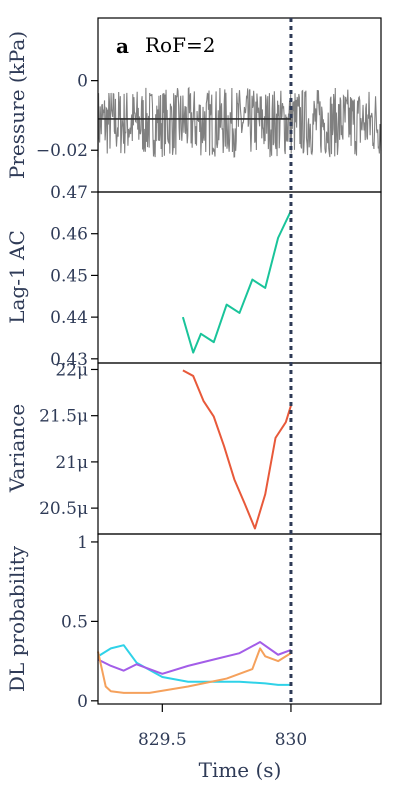 This screenshot has width=400, height=800. I want to click on pressure-y-label: Pressure (kPa), so click(17, 105).